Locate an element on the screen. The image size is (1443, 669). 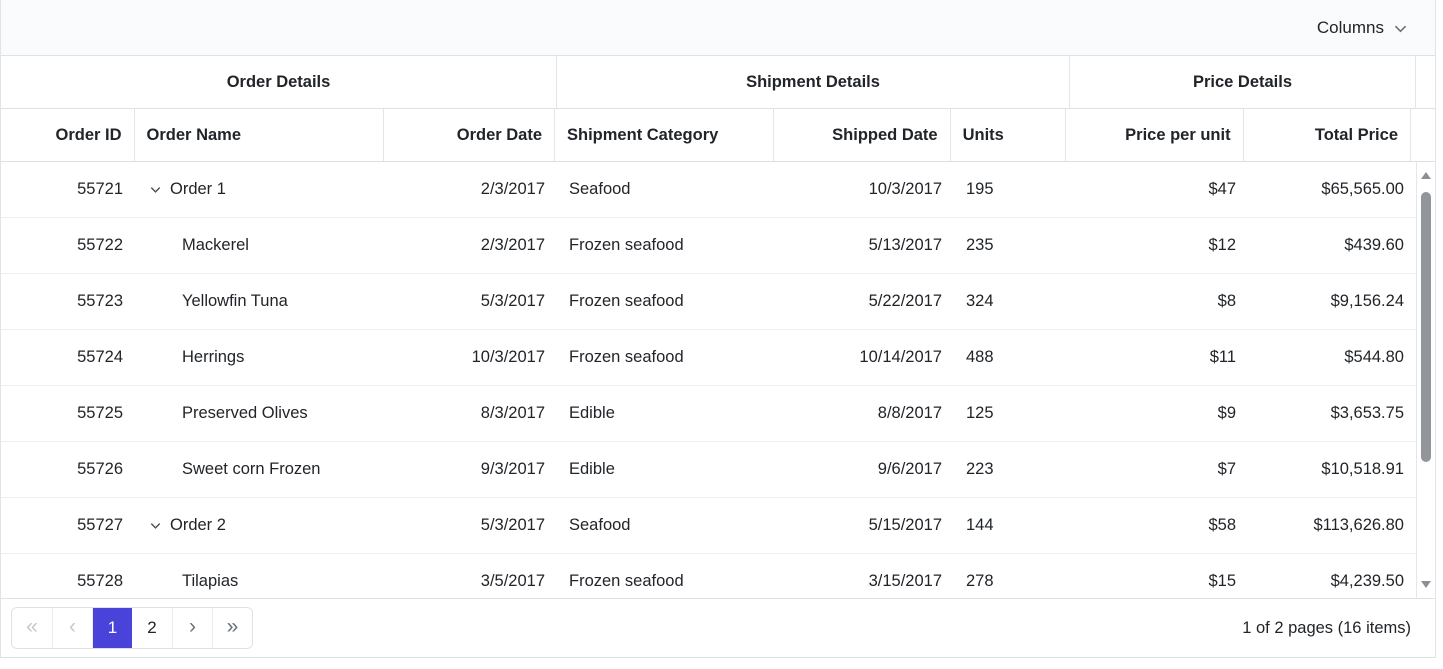
cell-order-name: Herrings is located at coordinates (260, 357).